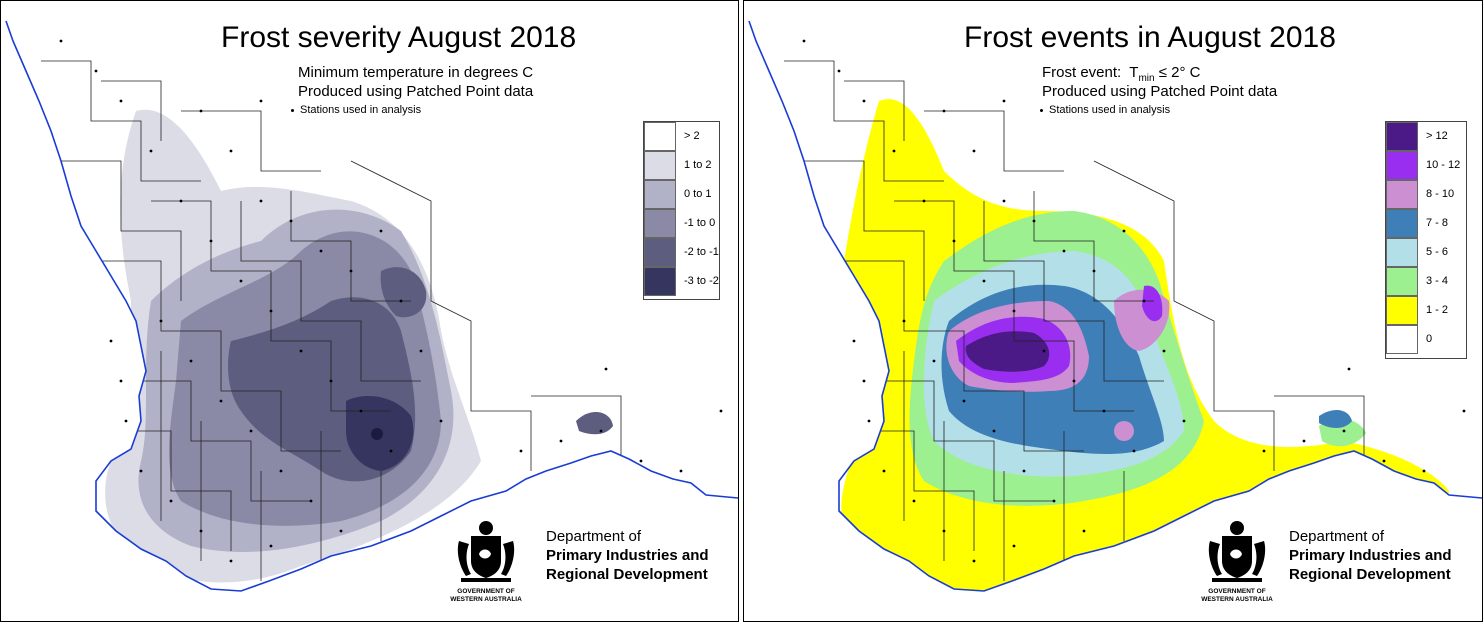 Image resolution: width=1483 pixels, height=622 pixels. What do you see at coordinates (1150, 37) in the screenshot?
I see `map-title: Frost events in August 2018` at bounding box center [1150, 37].